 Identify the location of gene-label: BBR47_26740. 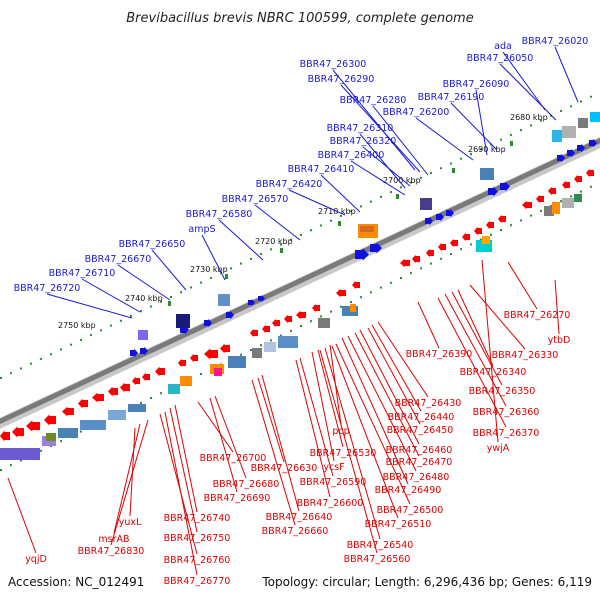
(197, 518).